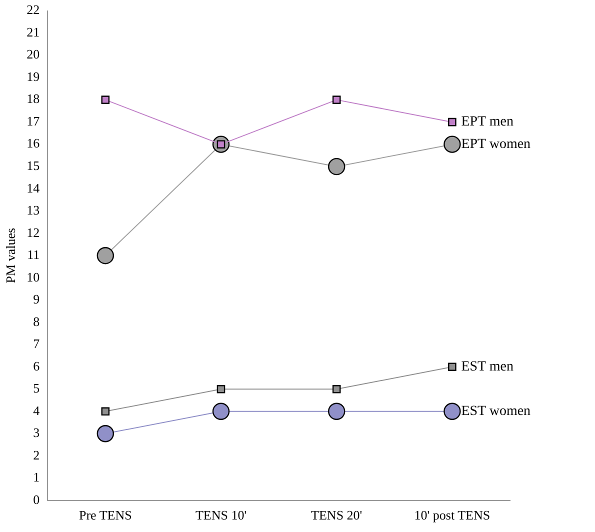  What do you see at coordinates (36, 344) in the screenshot?
I see `y-tick-label: 7` at bounding box center [36, 344].